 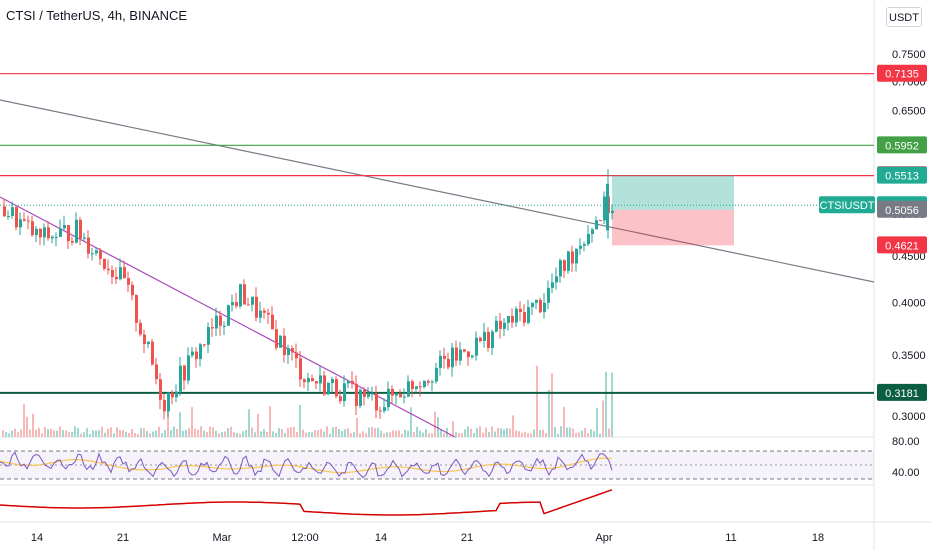 I want to click on time-axis: 14 21 Mar 12:00 14 21 Apr 11 18, so click(x=427, y=538).